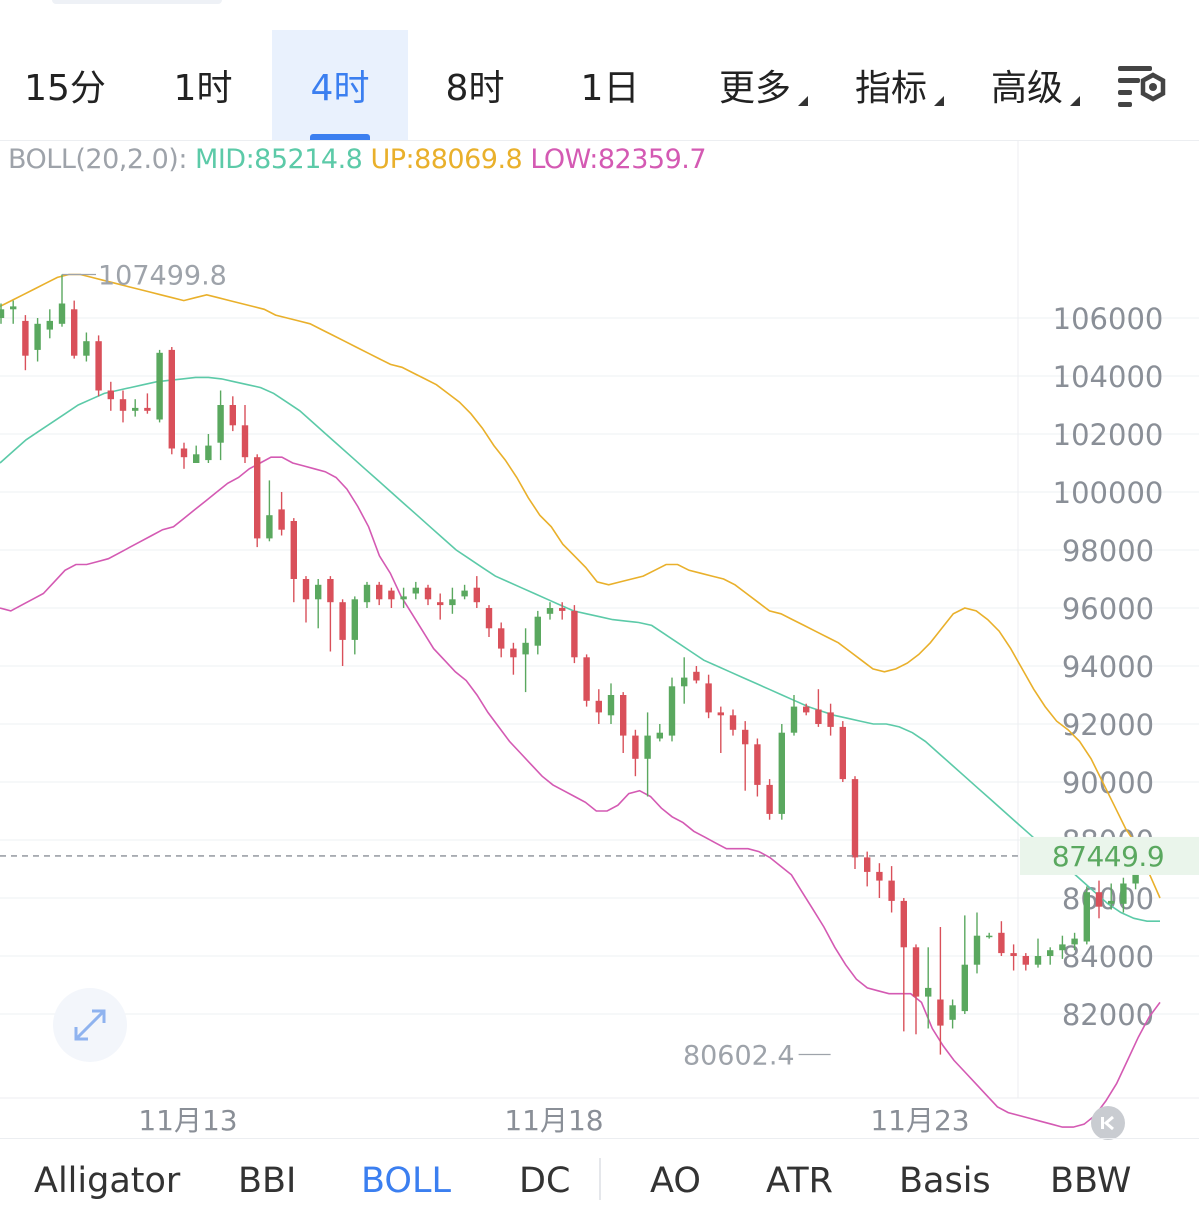 The height and width of the screenshot is (1225, 1199). I want to click on indicator-bbw: BBW, so click(1091, 1181).